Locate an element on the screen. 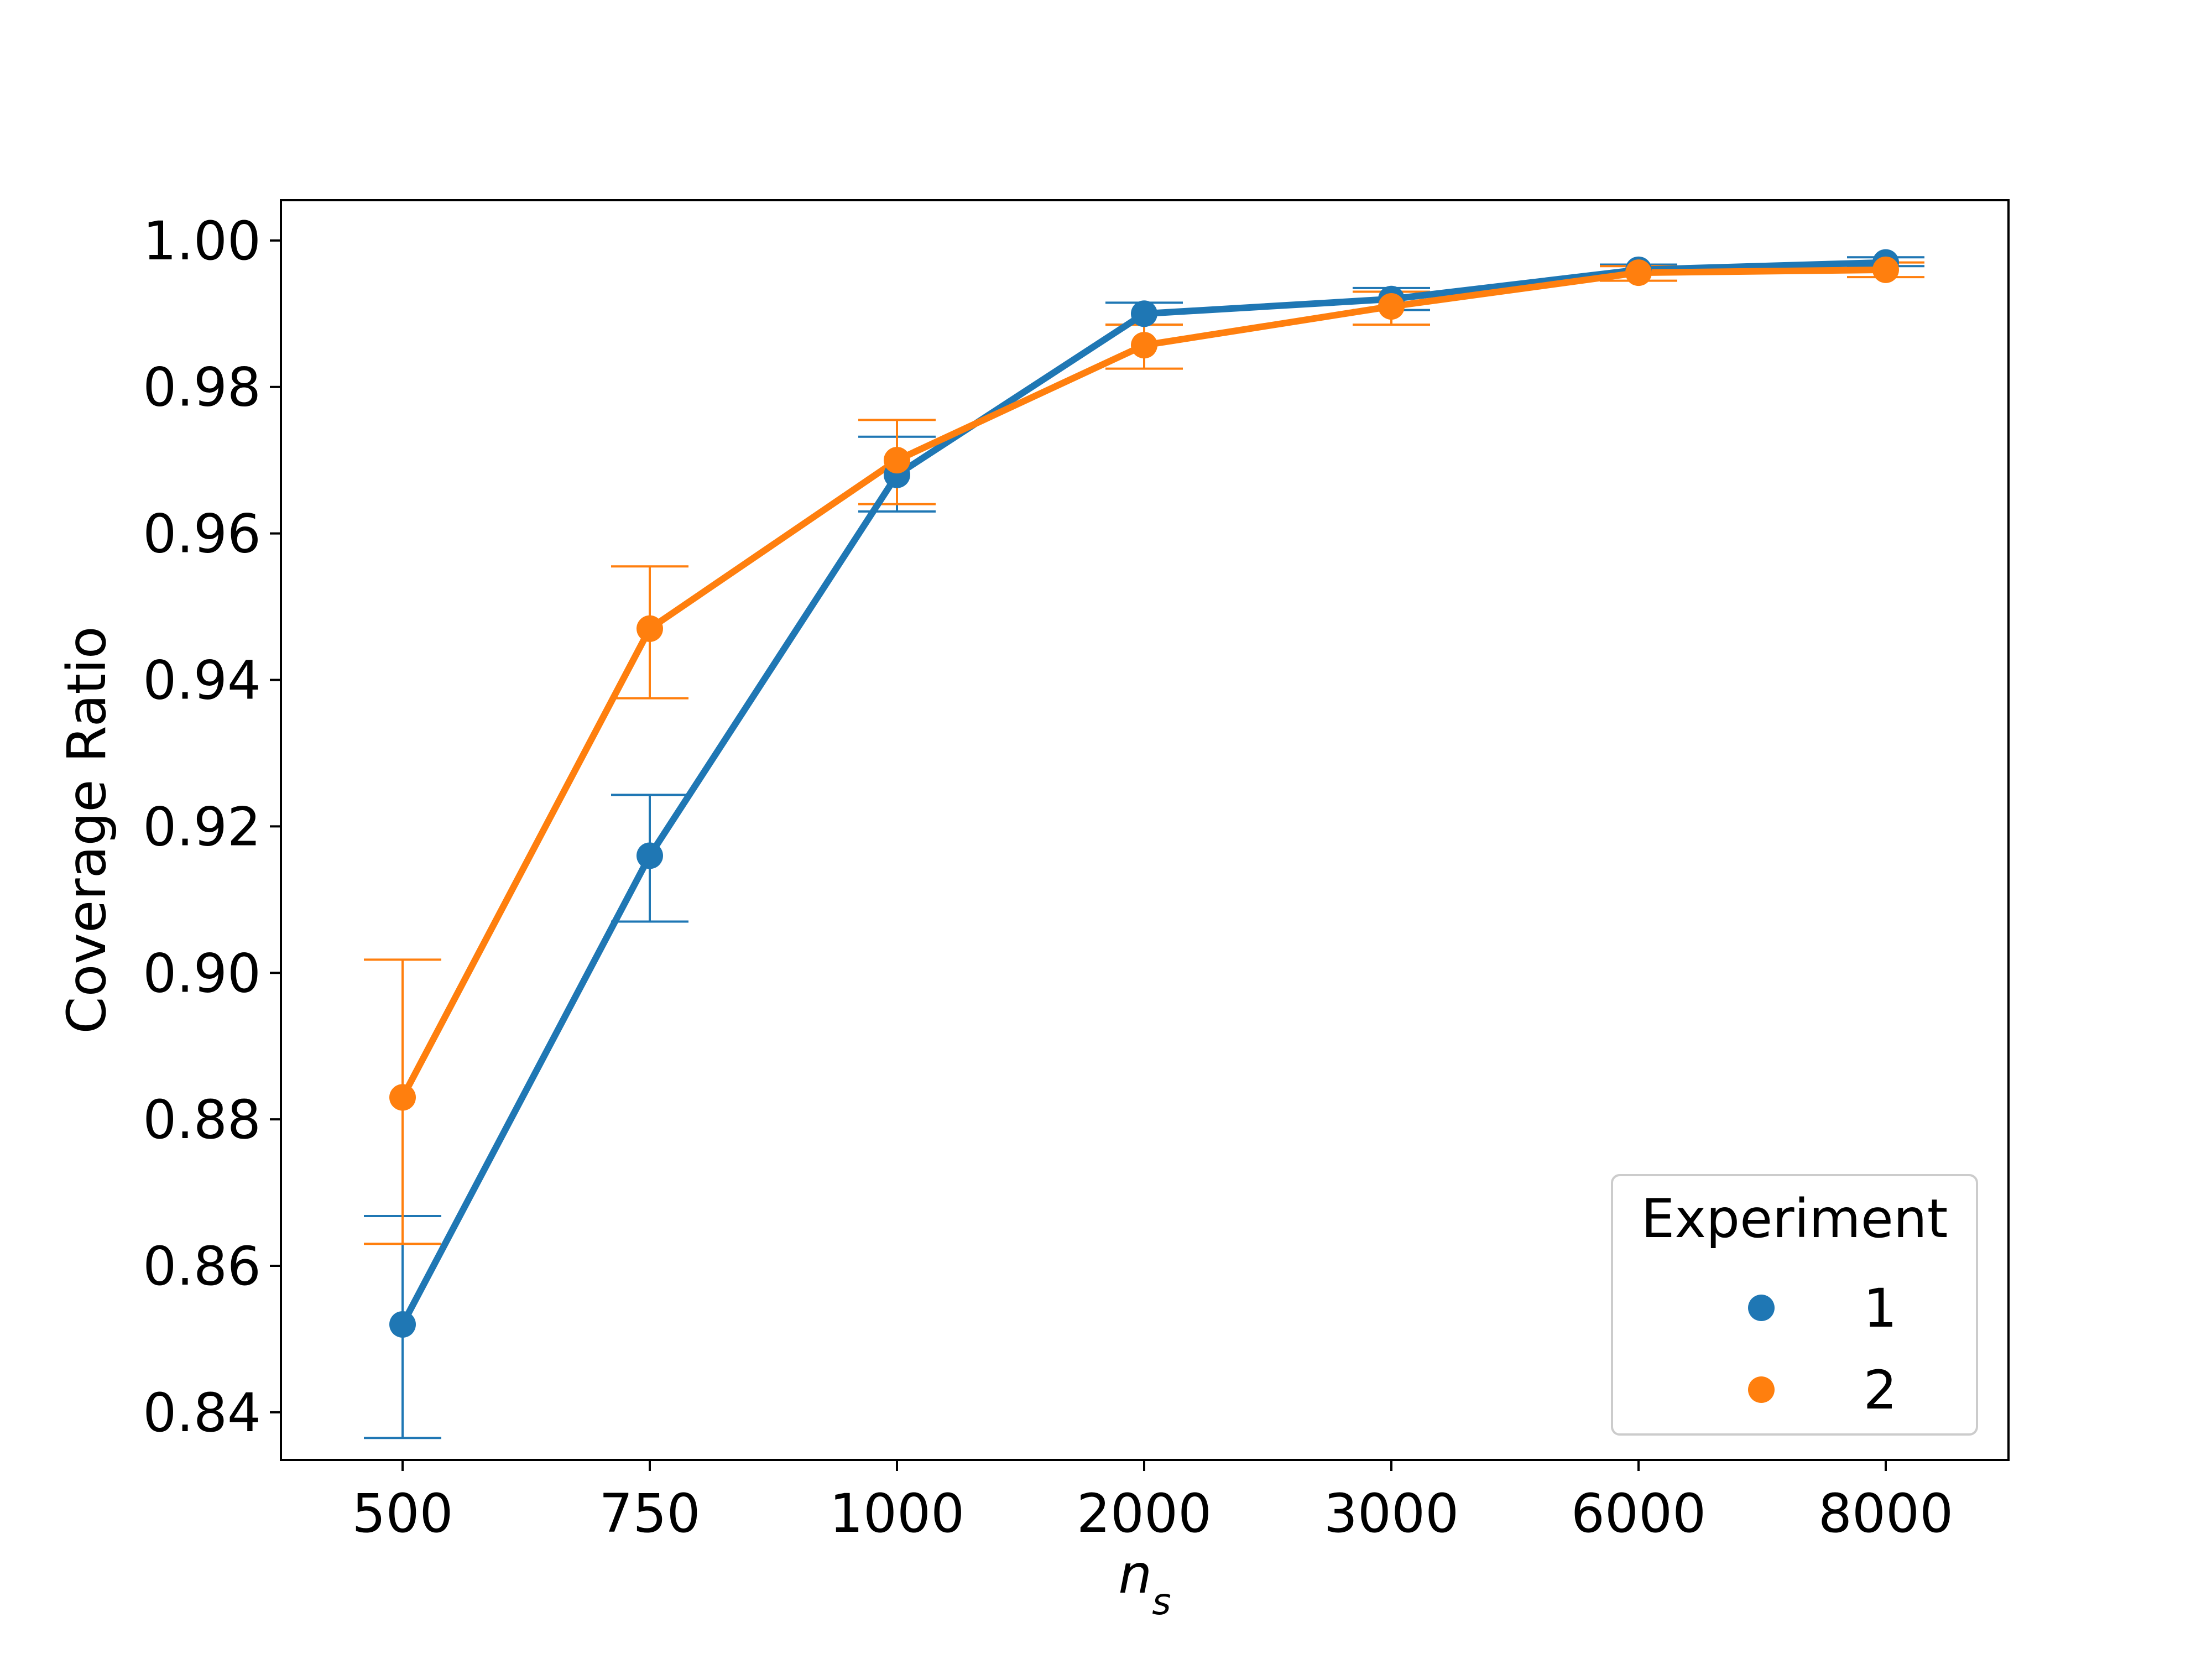 Image resolution: width=2212 pixels, height=1659 pixels. y-tick-label: 0.86 is located at coordinates (202, 1266).